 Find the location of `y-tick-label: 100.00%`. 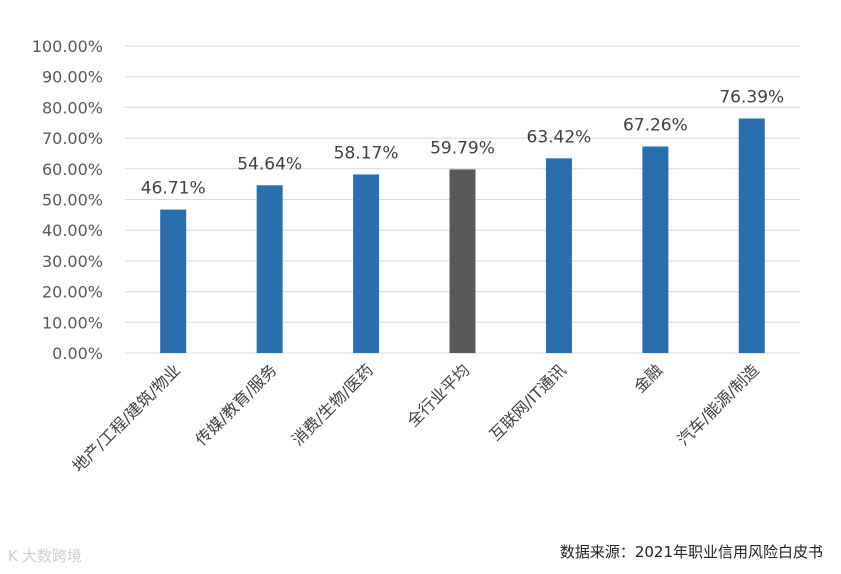

y-tick-label: 100.00% is located at coordinates (67, 46).